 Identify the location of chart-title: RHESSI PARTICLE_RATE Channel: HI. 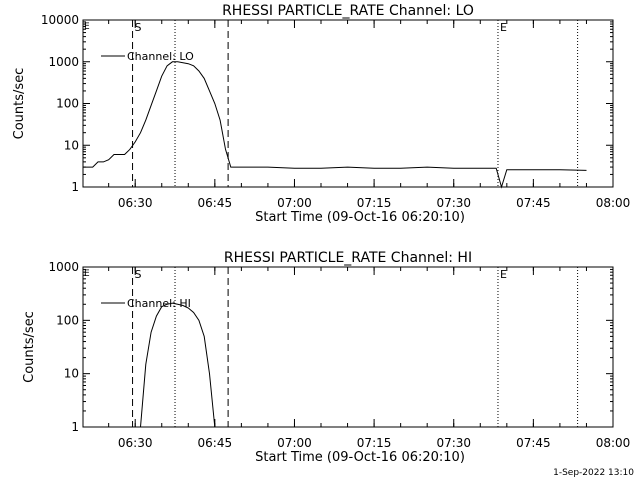
(348, 258).